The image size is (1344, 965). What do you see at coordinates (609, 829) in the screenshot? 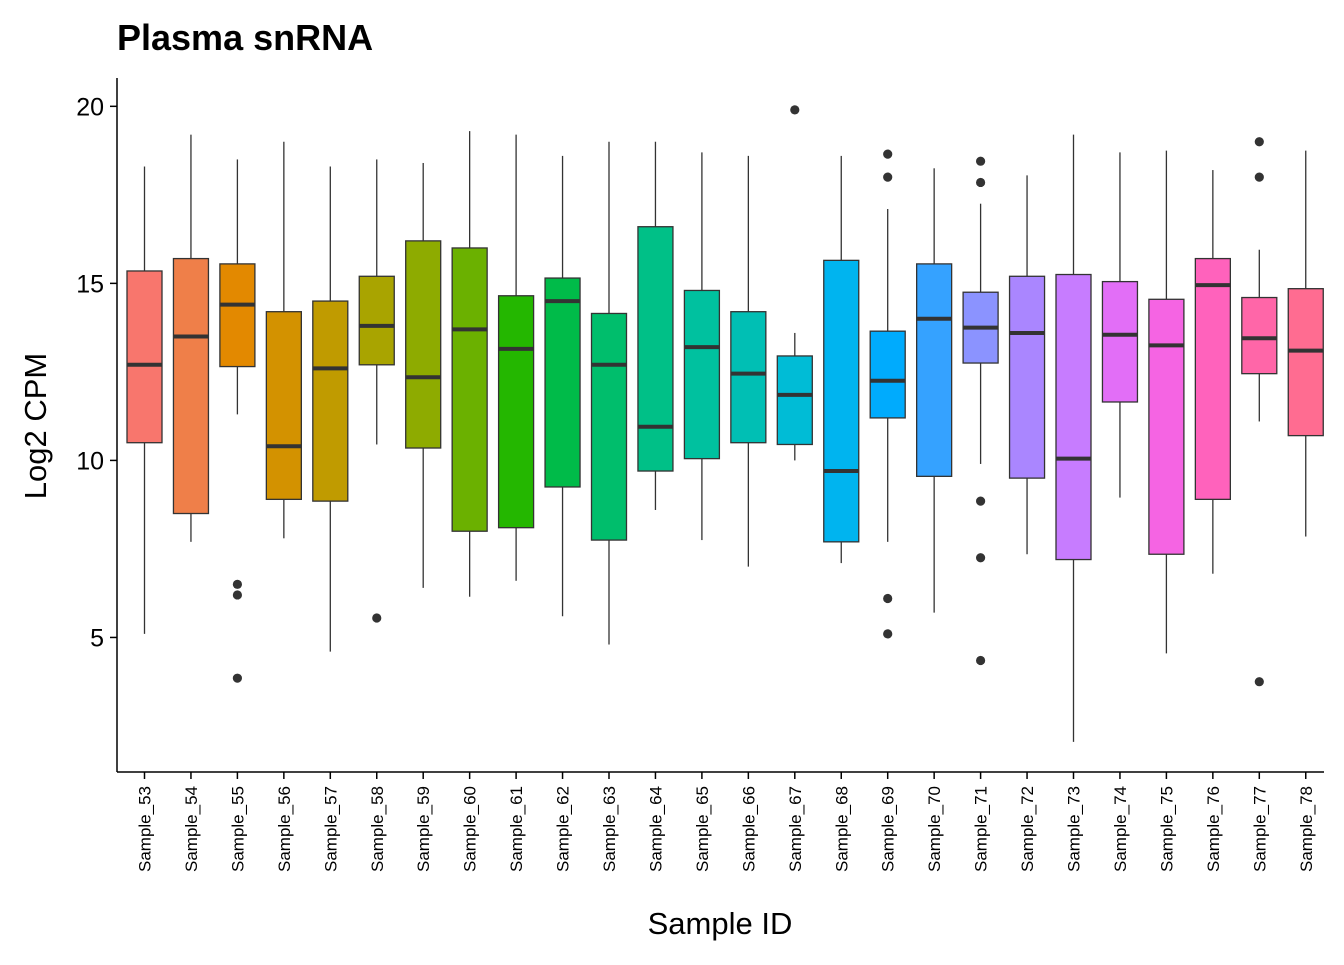
I see `x-tick-label: Sample_63` at bounding box center [609, 829].